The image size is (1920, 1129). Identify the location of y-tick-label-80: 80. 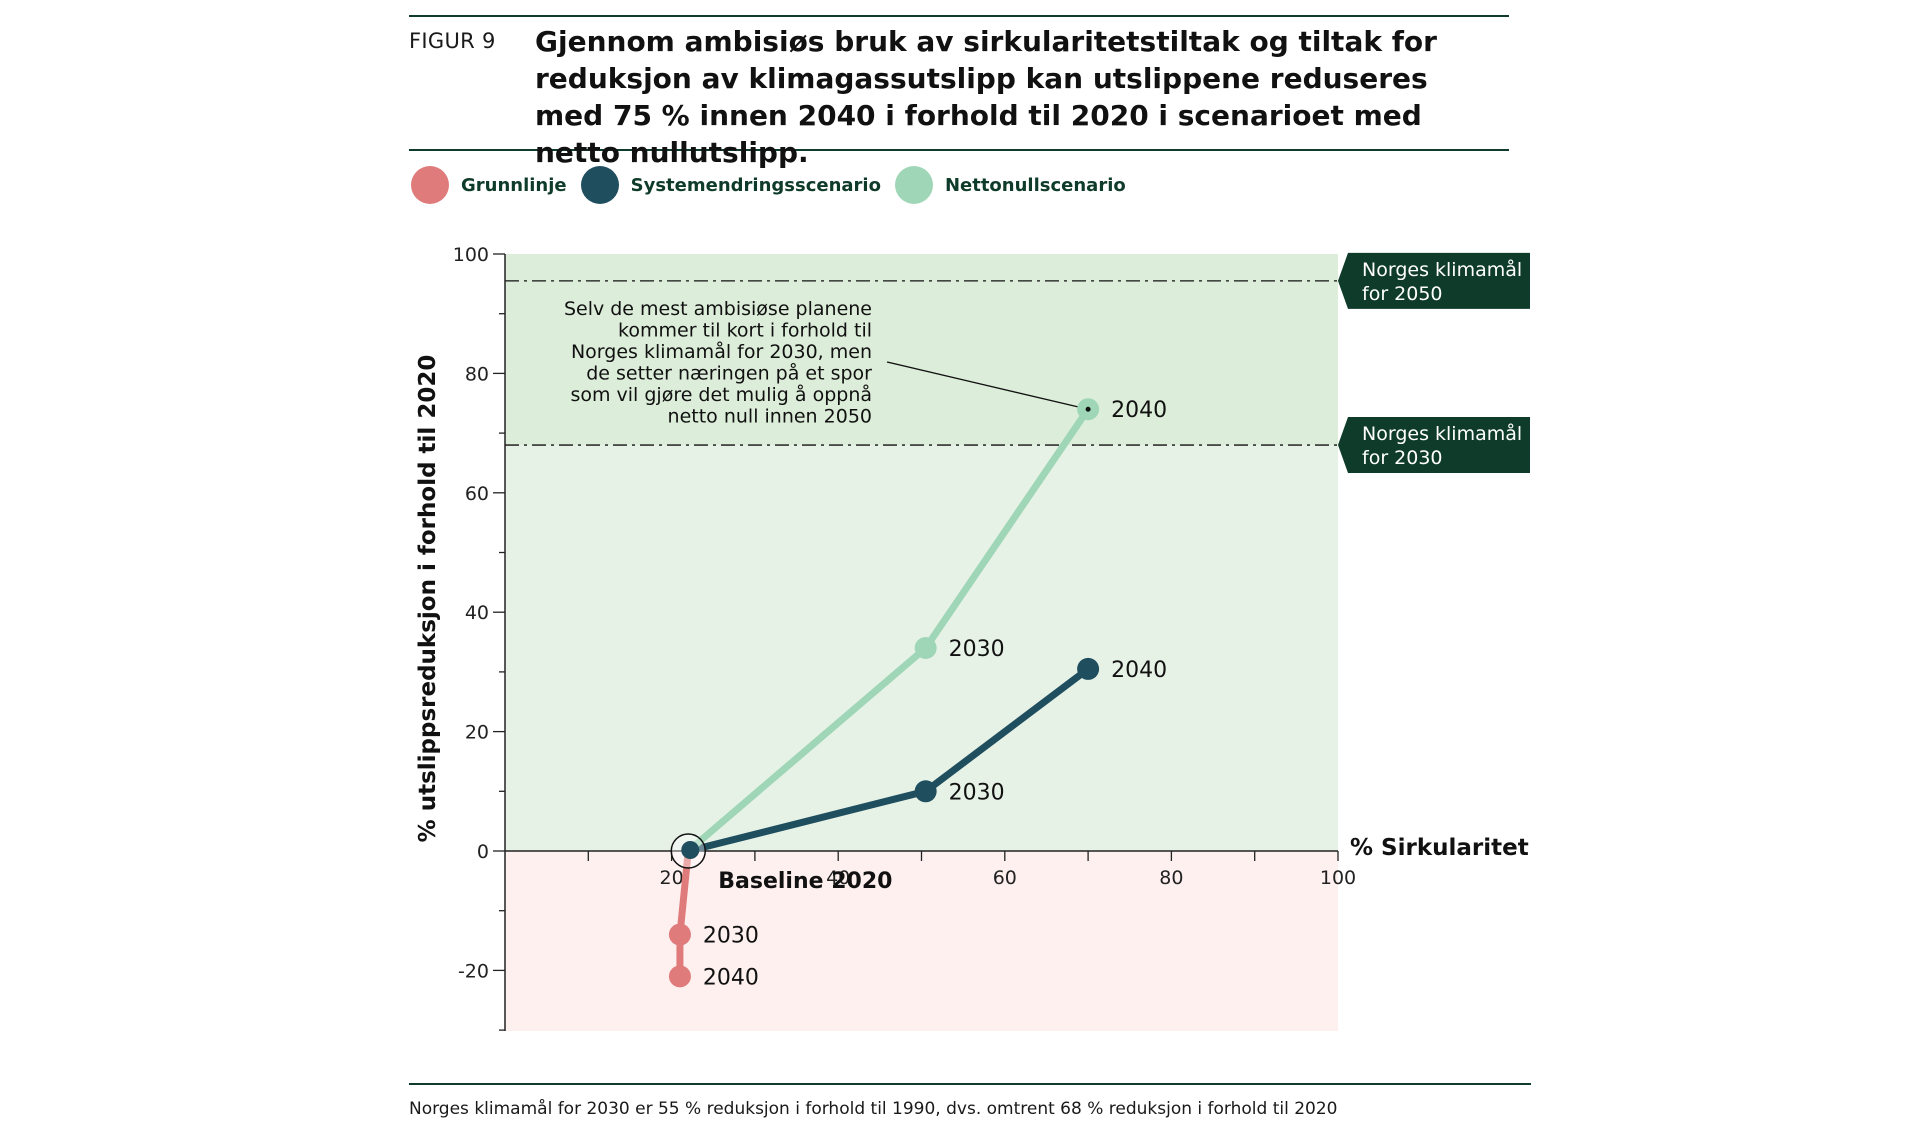
(477, 374).